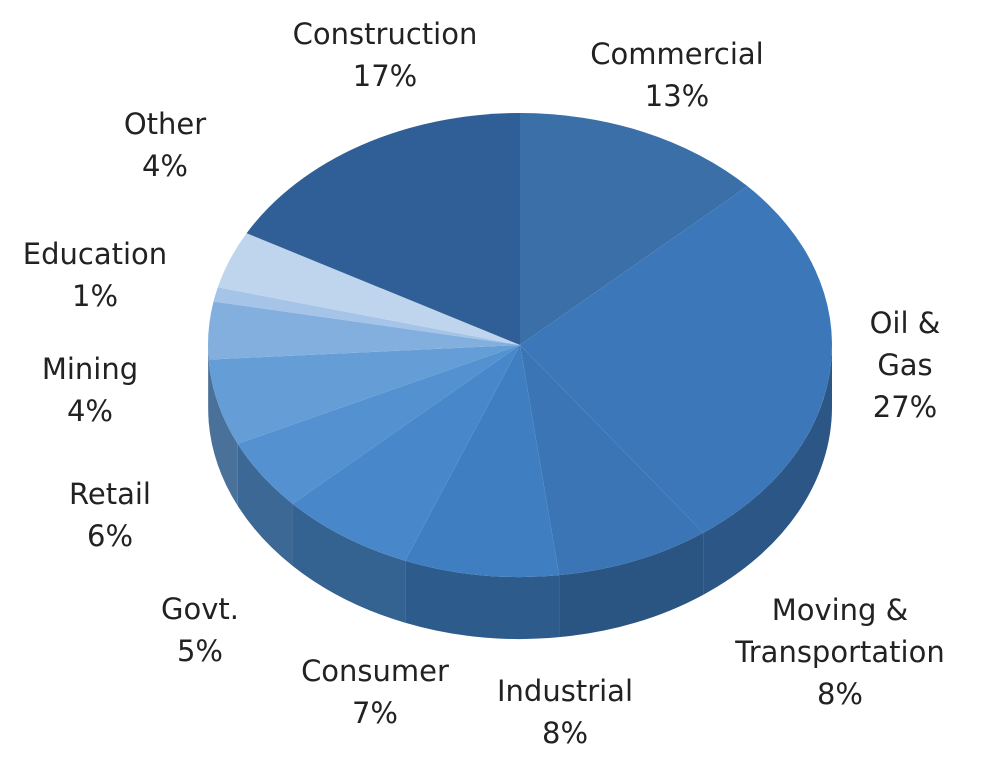 The width and height of the screenshot is (1007, 775). What do you see at coordinates (90, 369) in the screenshot?
I see `category-label: Mining` at bounding box center [90, 369].